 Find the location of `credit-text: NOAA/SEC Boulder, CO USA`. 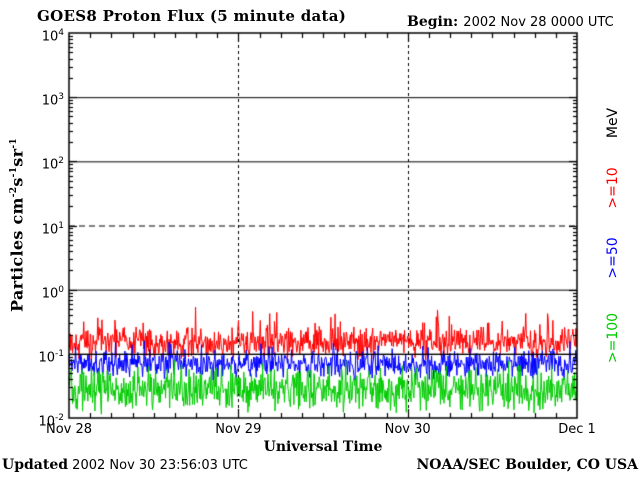

credit-text: NOAA/SEC Boulder, CO USA is located at coordinates (527, 465).